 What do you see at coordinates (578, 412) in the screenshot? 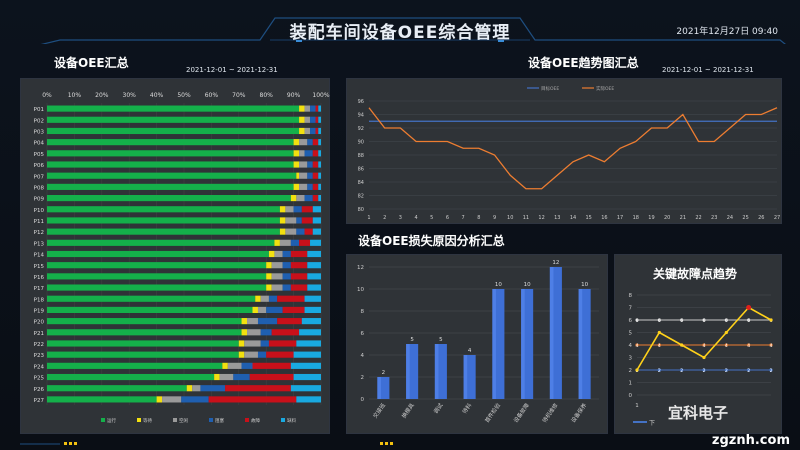
I see `x-tick-label: 设备保养` at bounding box center [578, 412].